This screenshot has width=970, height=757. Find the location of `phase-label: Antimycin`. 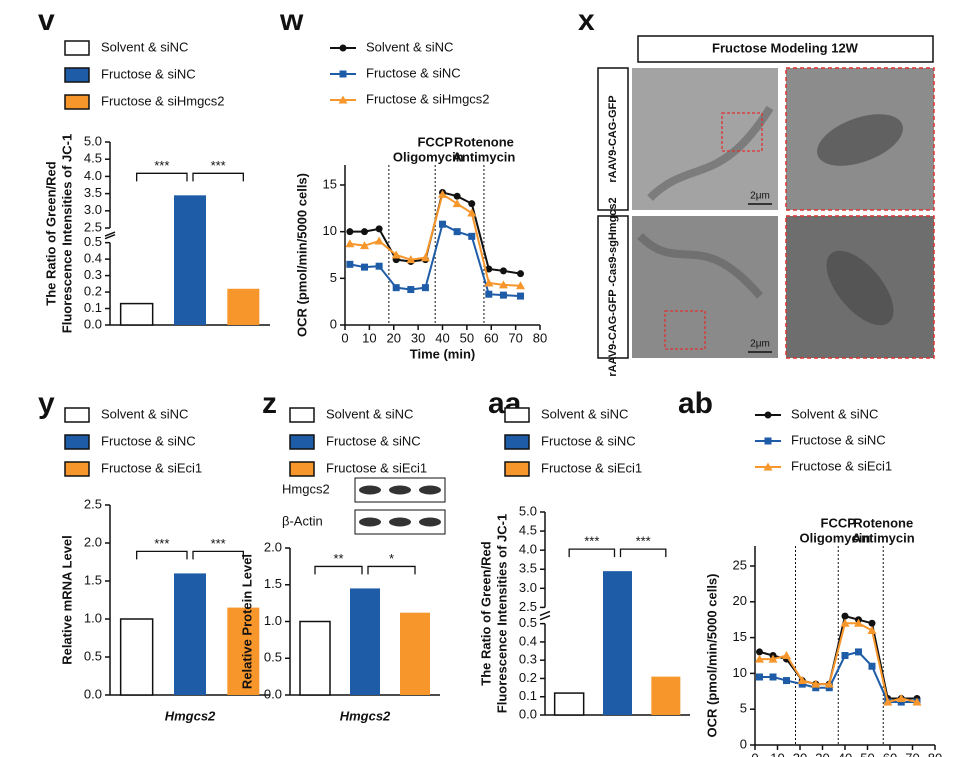

phase-label: Antimycin is located at coordinates (883, 537).